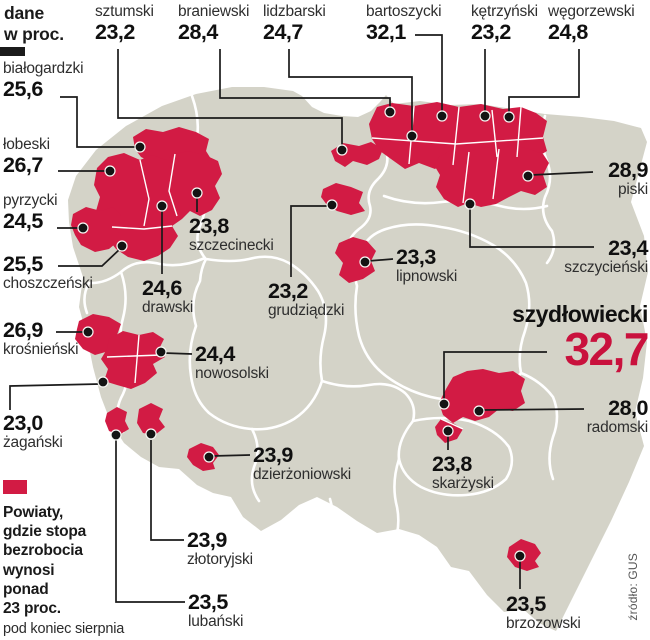  Describe the element at coordinates (34, 24) in the screenshot. I see `page-title: dane w proc.` at that location.